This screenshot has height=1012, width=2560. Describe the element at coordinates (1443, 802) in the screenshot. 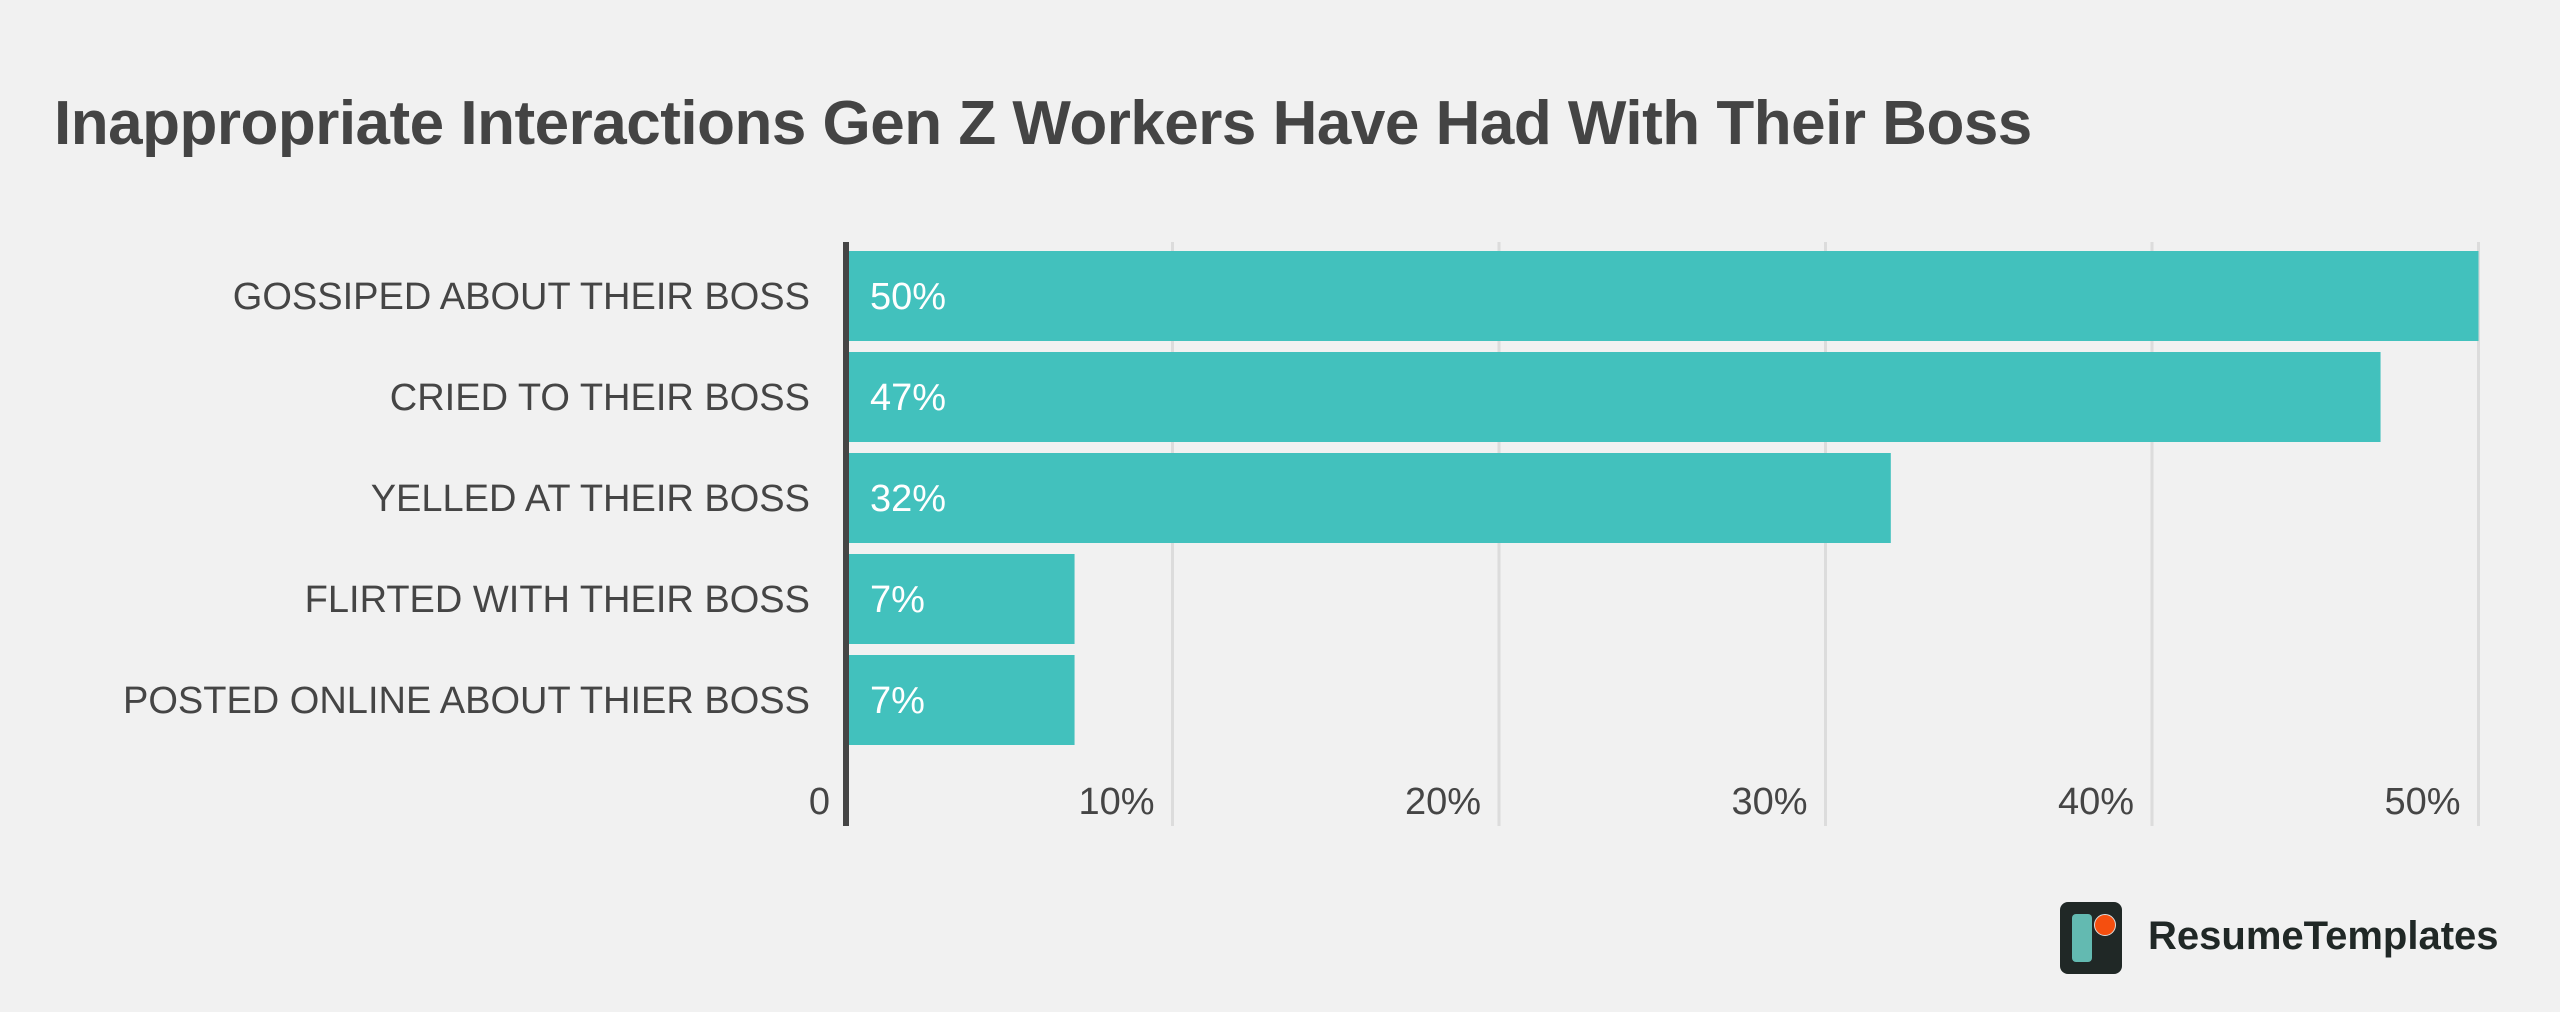

I see `x-tick-label: 20%` at that location.